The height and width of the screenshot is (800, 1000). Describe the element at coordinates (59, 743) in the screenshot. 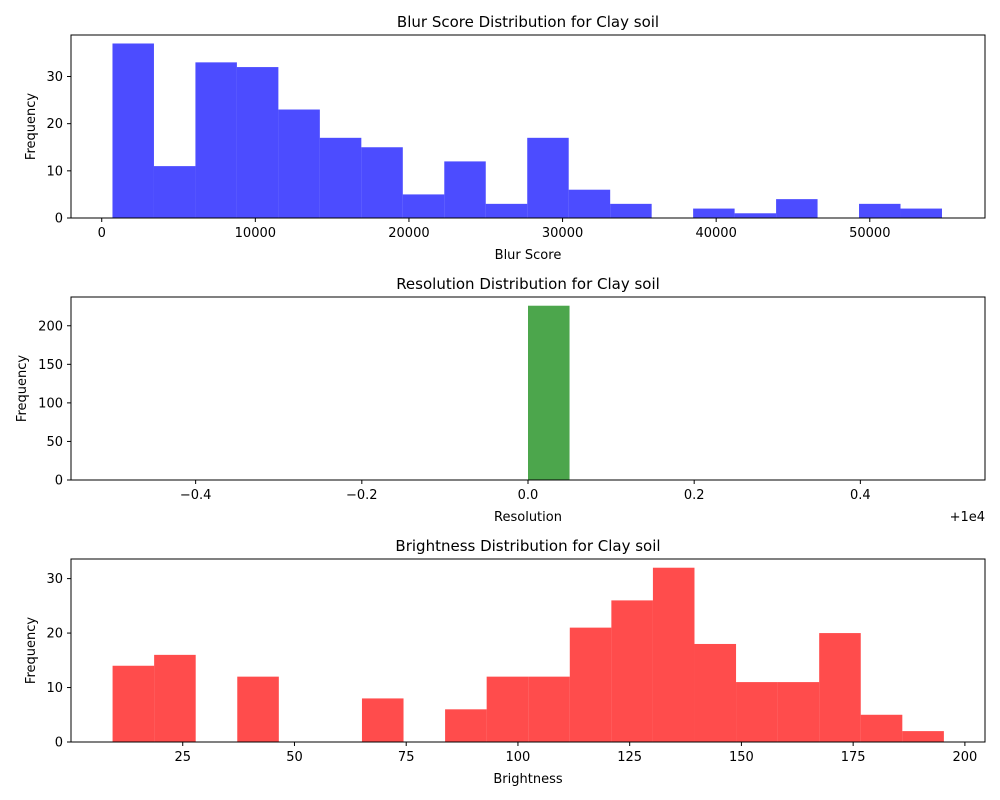

I see `brightness-y-tick-label: 0` at that location.